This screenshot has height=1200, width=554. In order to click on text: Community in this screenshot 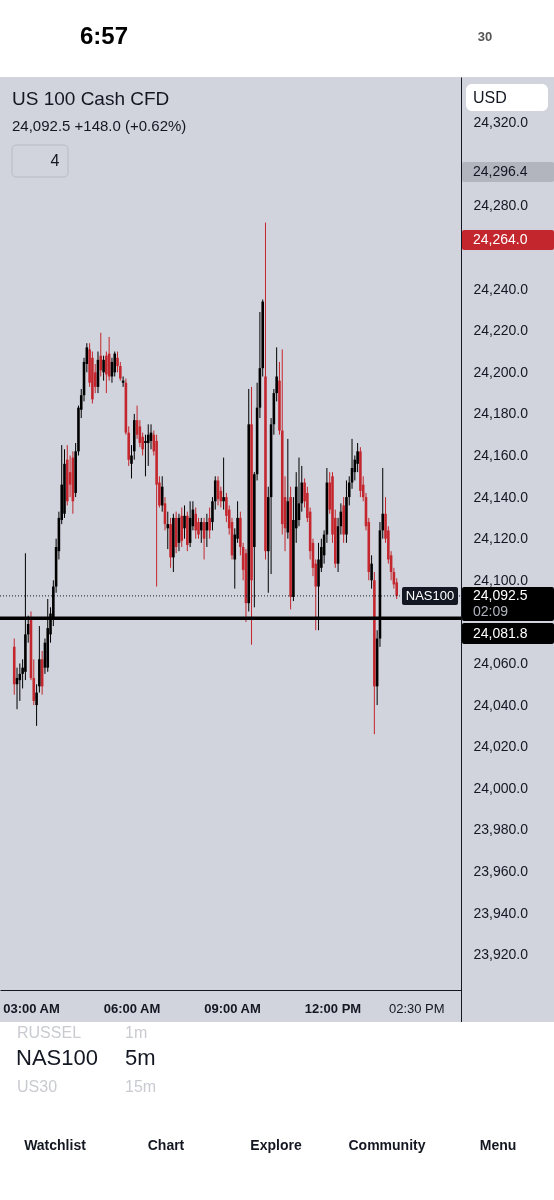, I will do `click(387, 1145)`.